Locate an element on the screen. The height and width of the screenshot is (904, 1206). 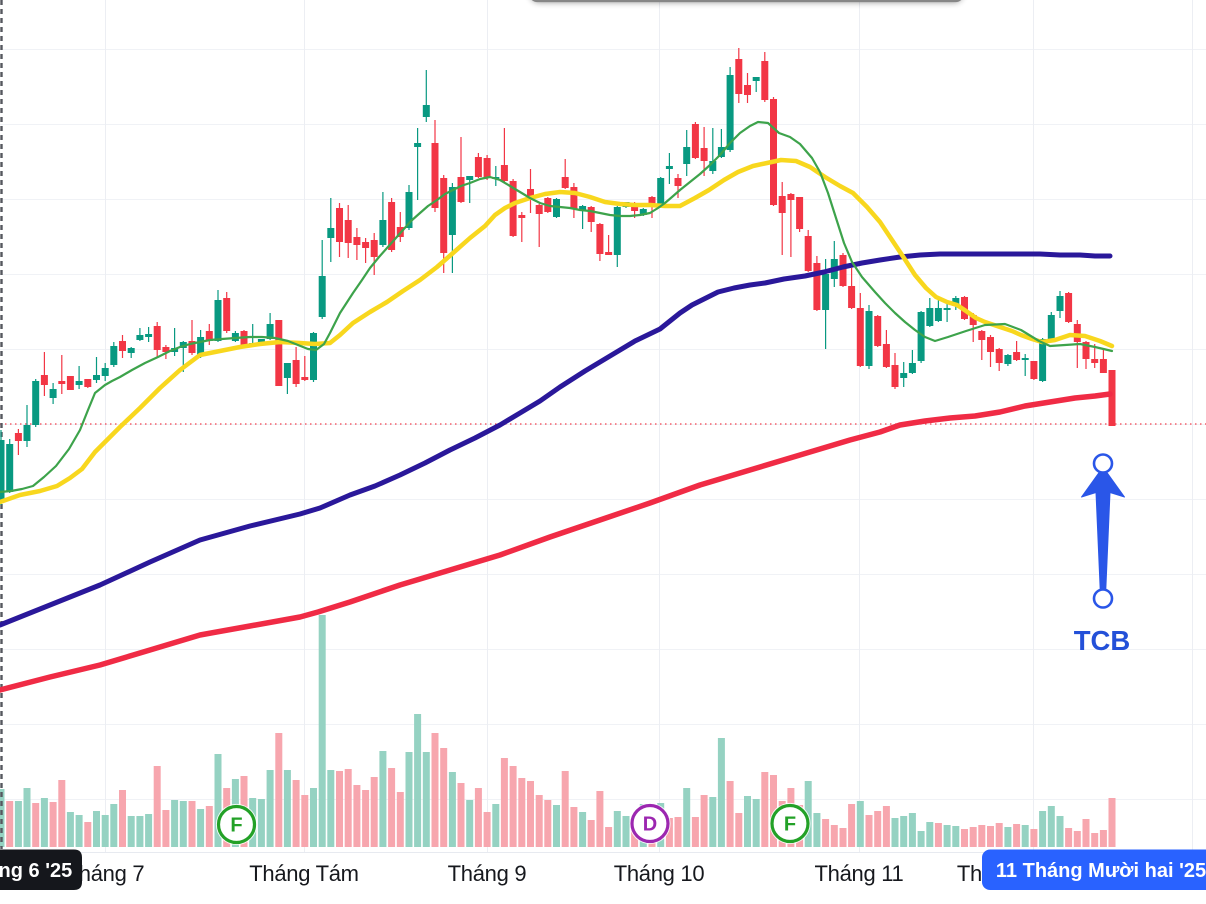
svg-text: D is located at coordinates (650, 825).